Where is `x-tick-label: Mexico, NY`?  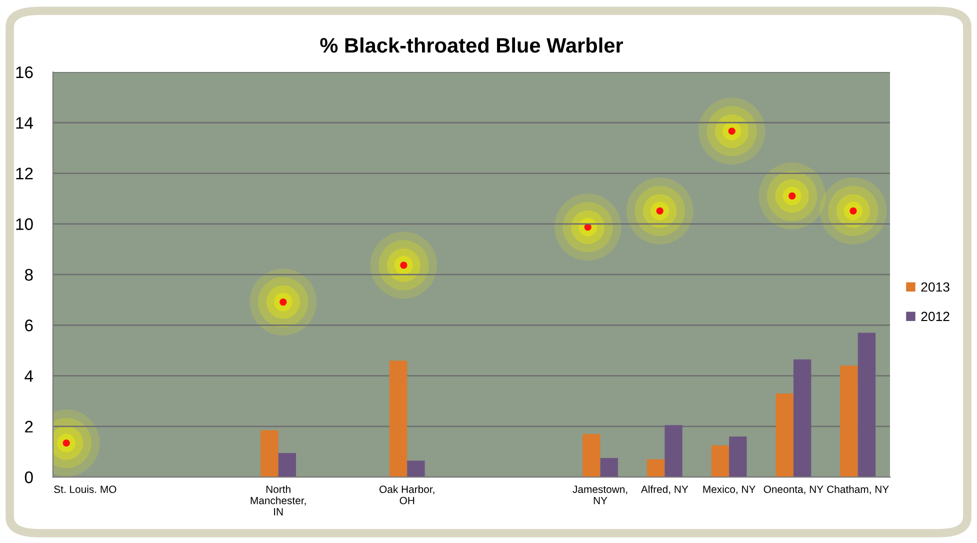
x-tick-label: Mexico, NY is located at coordinates (729, 489).